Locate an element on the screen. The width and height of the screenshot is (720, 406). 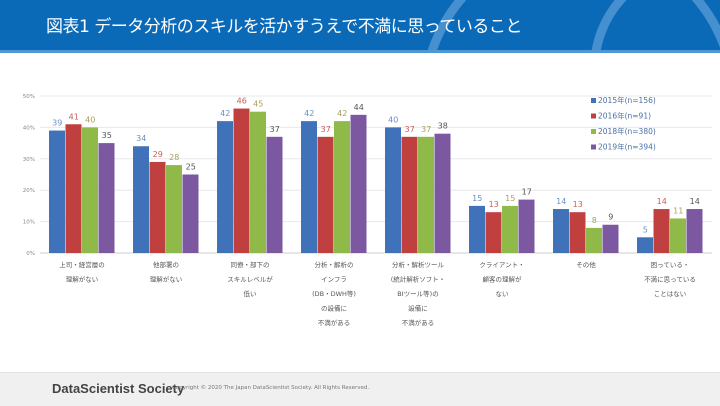
brand-logo: DataScientist Society is located at coordinates (118, 388).